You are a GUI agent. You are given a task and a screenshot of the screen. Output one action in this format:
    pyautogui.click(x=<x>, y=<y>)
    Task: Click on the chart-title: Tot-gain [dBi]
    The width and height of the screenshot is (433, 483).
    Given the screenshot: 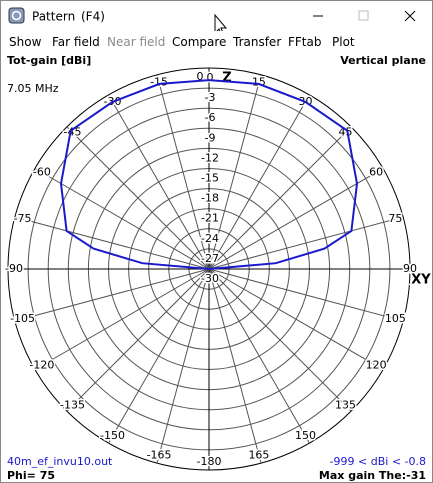 What is the action you would take?
    pyautogui.click(x=49, y=60)
    